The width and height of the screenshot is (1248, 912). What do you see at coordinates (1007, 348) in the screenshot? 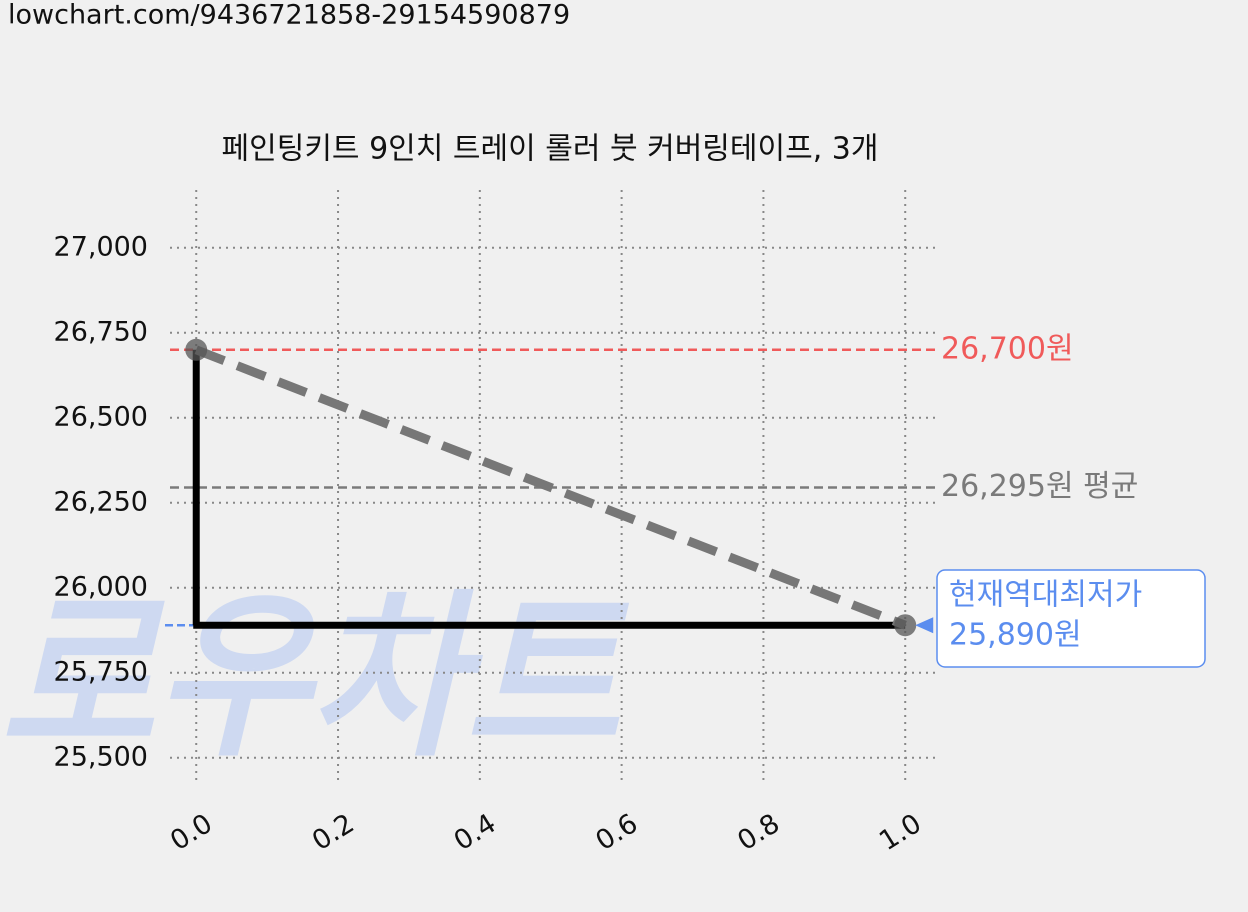
I see `reference-label: 26,700원` at bounding box center [1007, 348].